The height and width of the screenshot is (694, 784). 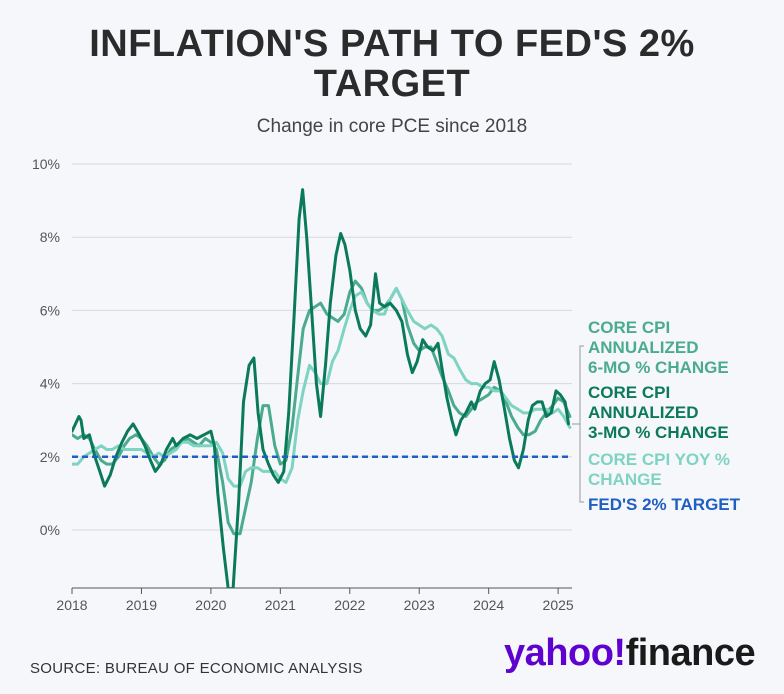 What do you see at coordinates (659, 459) in the screenshot?
I see `legend-label-line: CORE CPI YOY %` at bounding box center [659, 459].